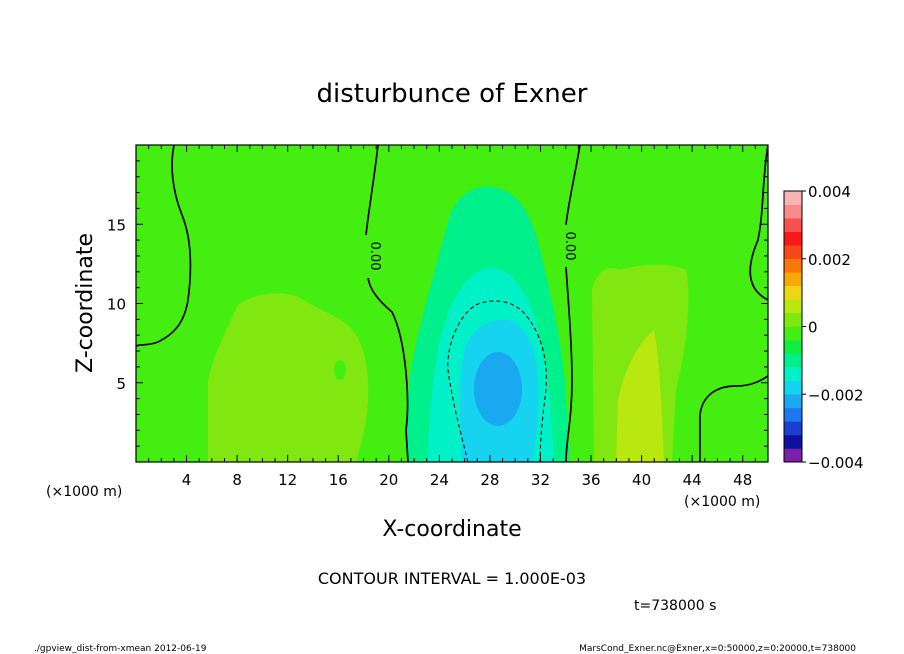 The image size is (904, 654). Describe the element at coordinates (340, 370) in the screenshot. I see `local-max-spot` at that location.